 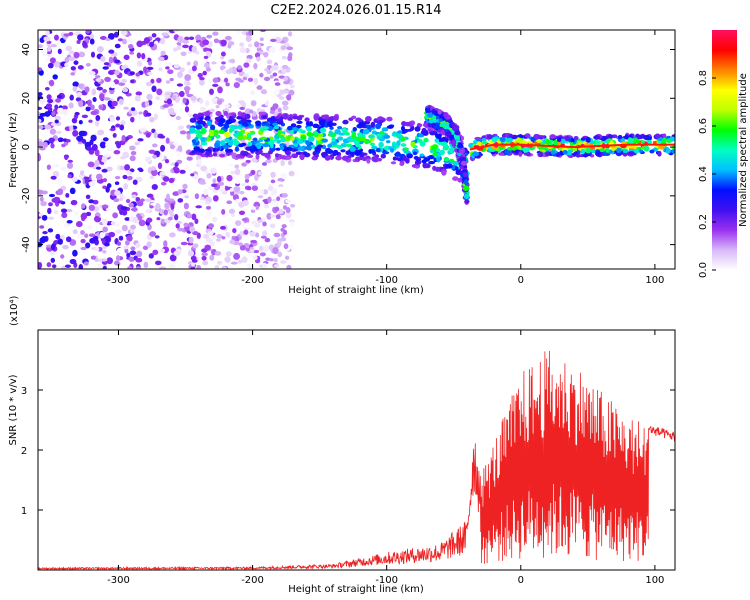 I want to click on tone-core-line, so click(x=572, y=147).